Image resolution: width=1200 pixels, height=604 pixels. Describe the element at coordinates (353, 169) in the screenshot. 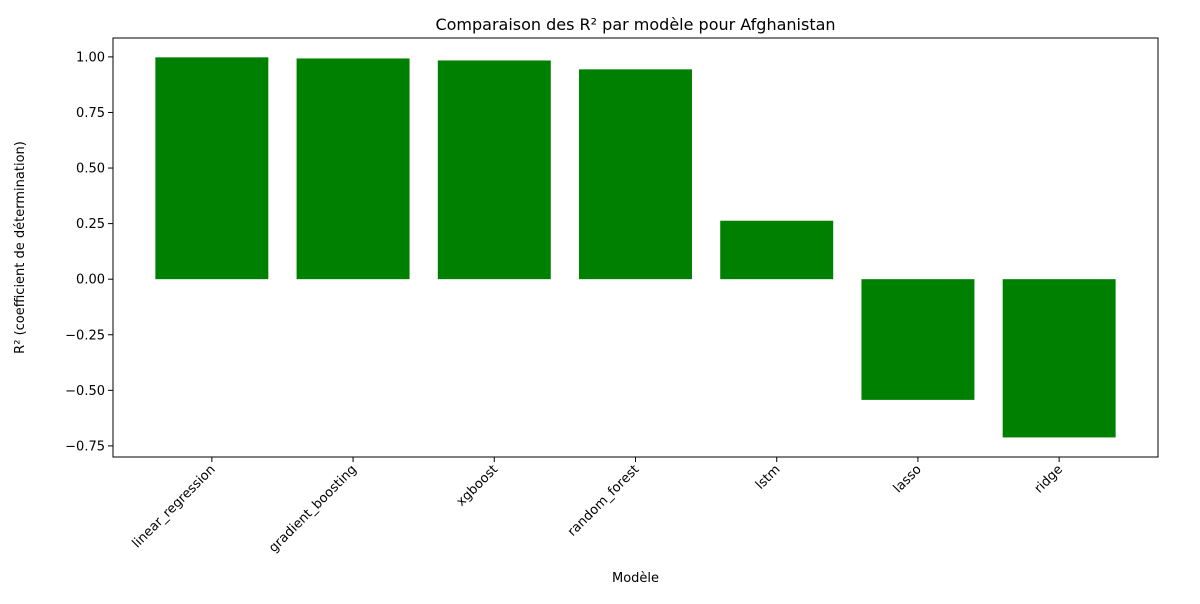

I see `bar-gradient_boosting` at that location.